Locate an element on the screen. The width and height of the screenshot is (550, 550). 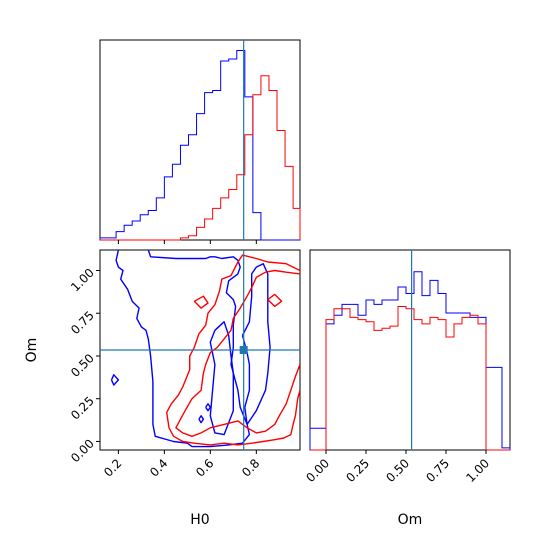
joint-x-tick-label: 0.2 is located at coordinates (112, 467).